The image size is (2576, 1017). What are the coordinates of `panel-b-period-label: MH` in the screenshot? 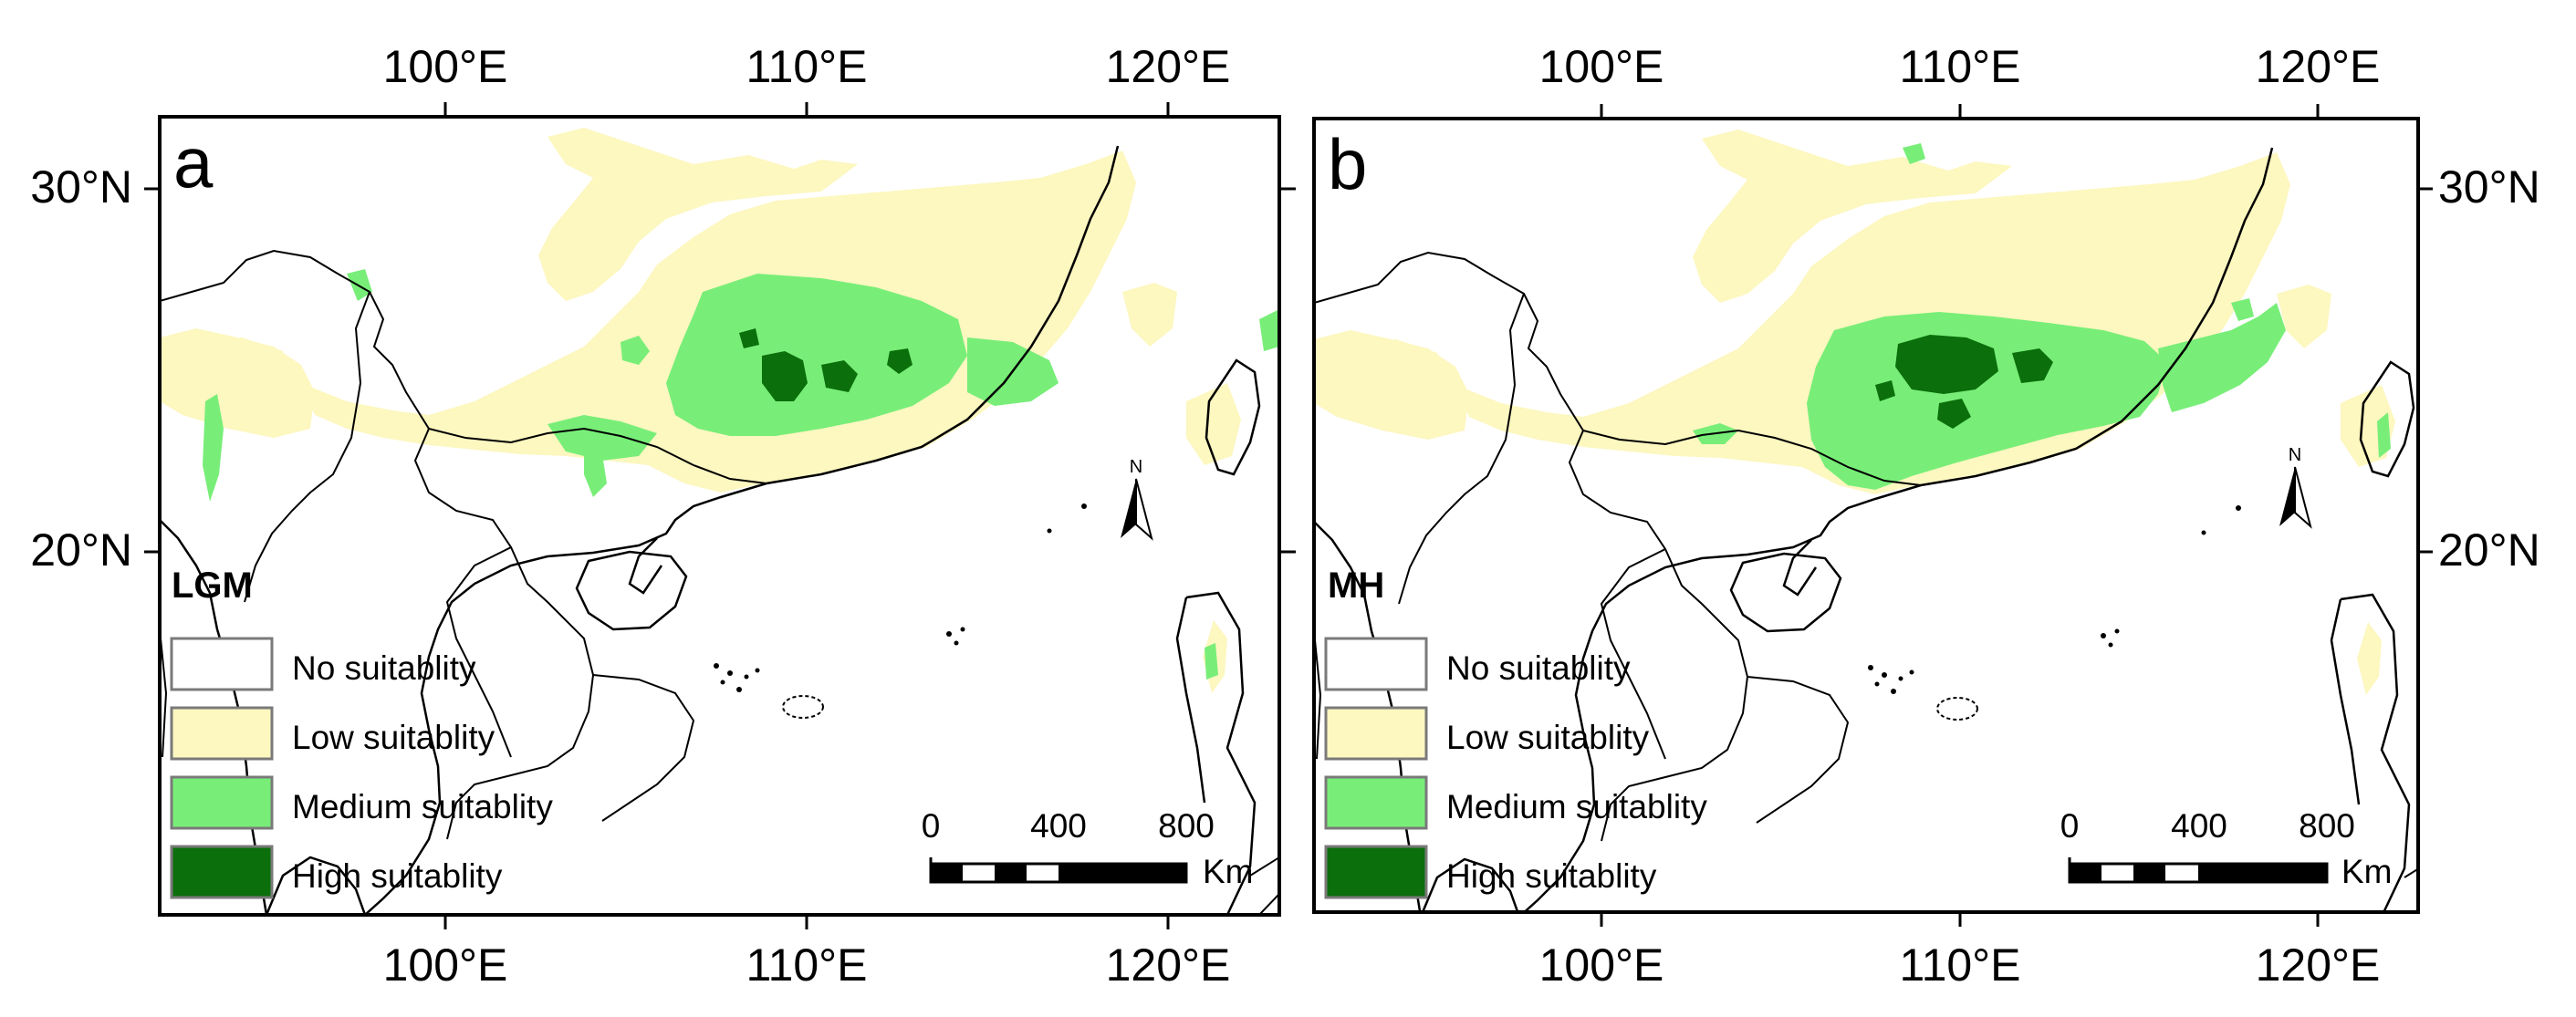 It's located at (1356, 586).